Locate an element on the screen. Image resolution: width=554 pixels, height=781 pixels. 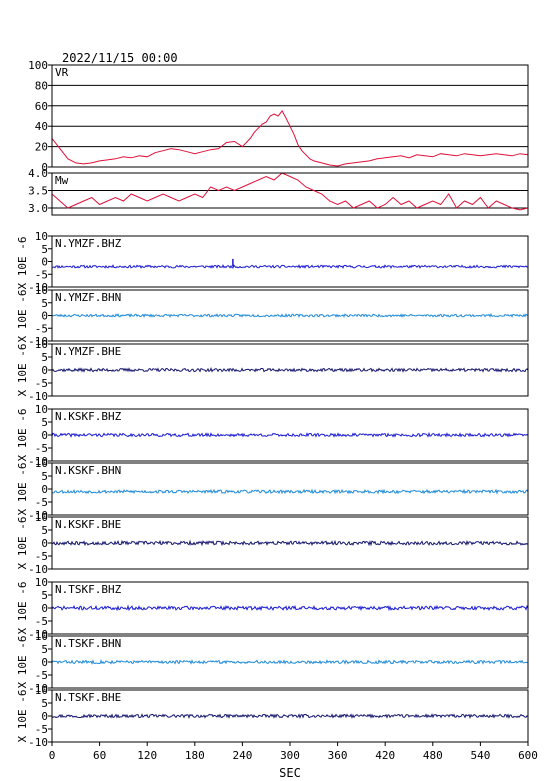
x-tick-label: 240 is located at coordinates (242, 755).